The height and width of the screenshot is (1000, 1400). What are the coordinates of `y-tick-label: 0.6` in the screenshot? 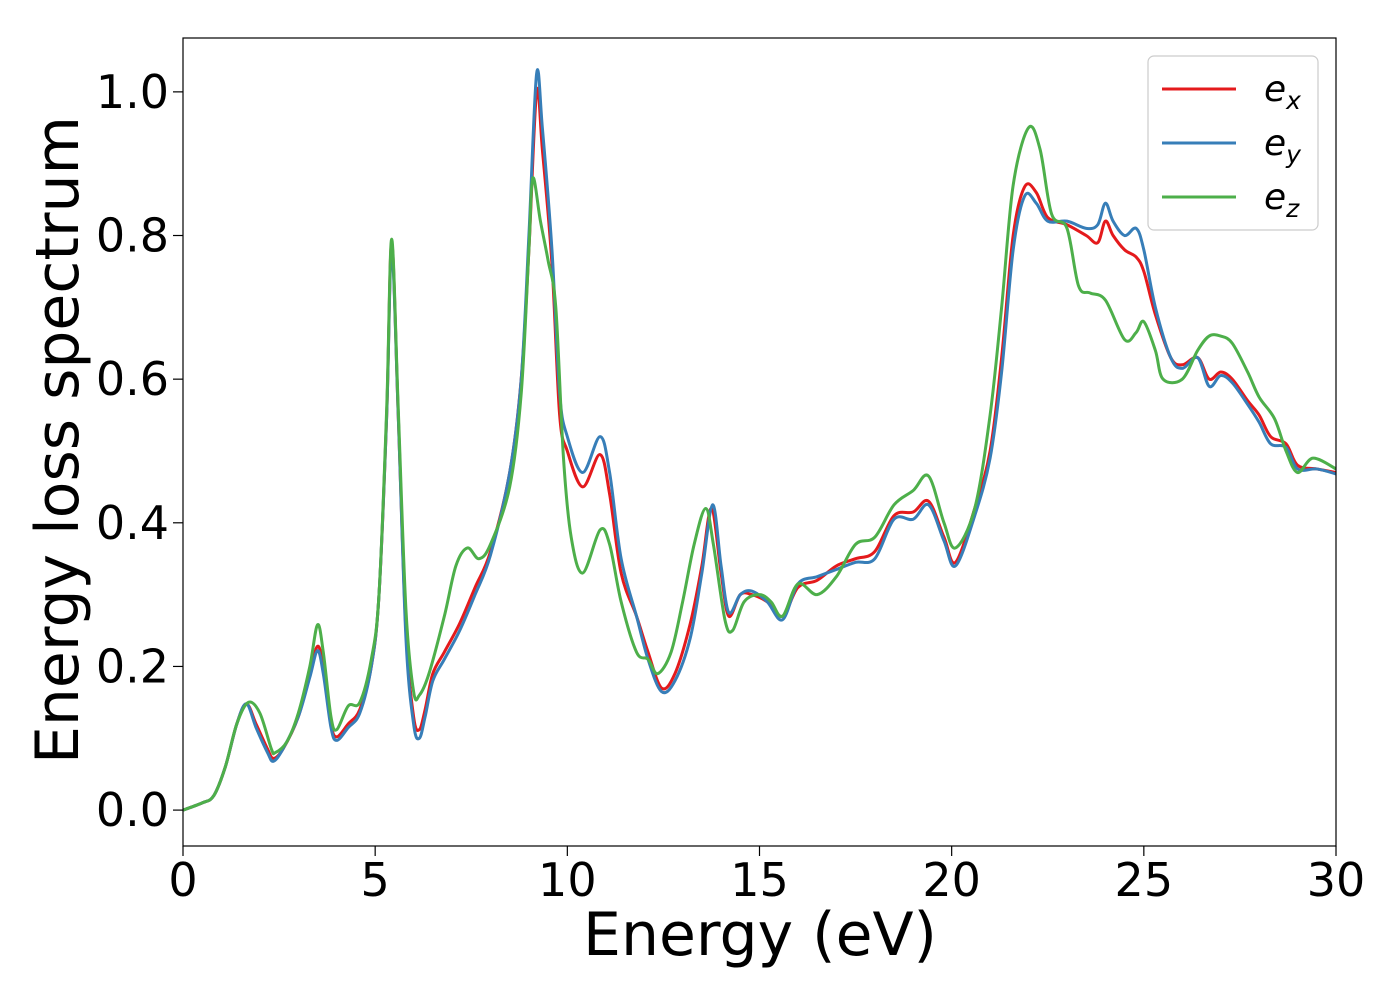 It's located at (132, 379).